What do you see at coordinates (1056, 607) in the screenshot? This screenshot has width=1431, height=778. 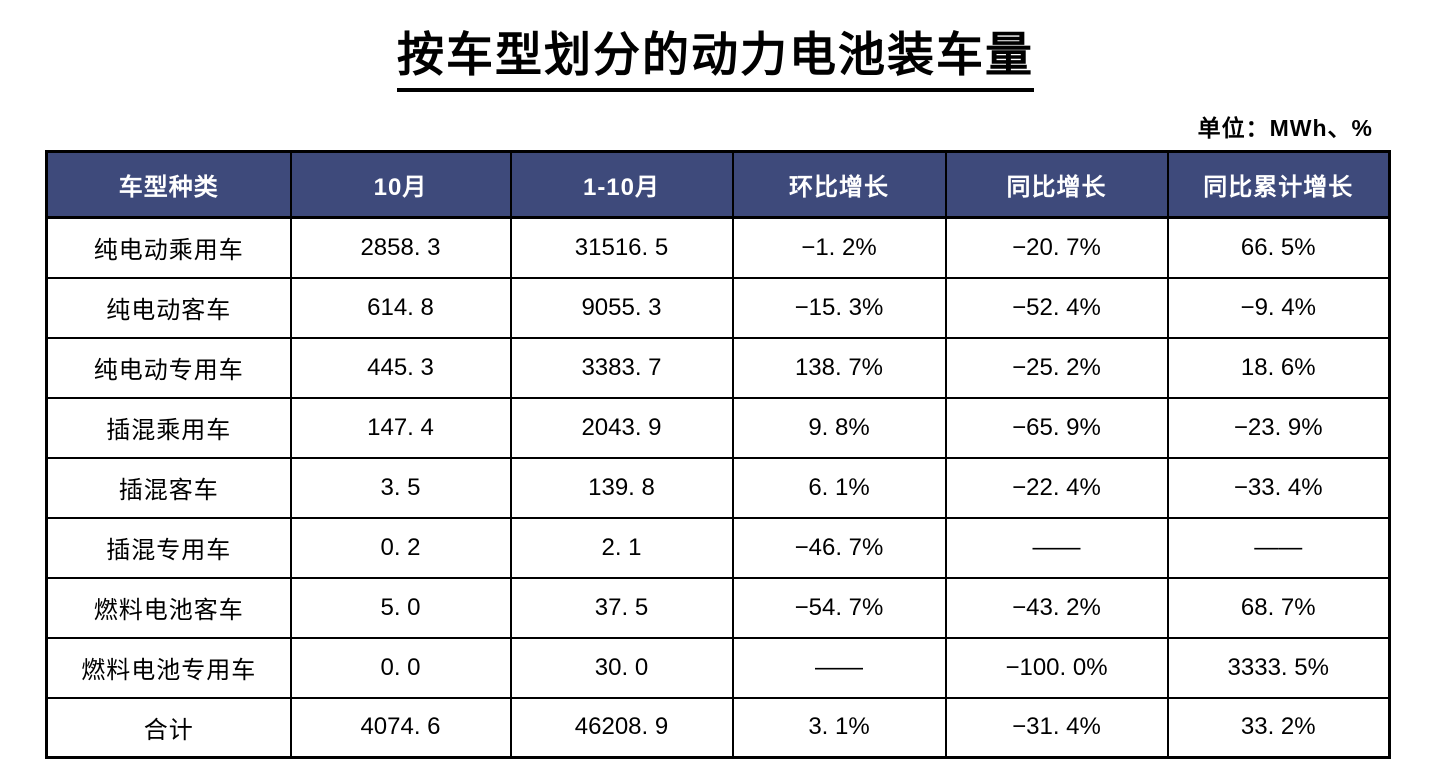 I see `cell-yoy-growth: −43. 2%` at bounding box center [1056, 607].